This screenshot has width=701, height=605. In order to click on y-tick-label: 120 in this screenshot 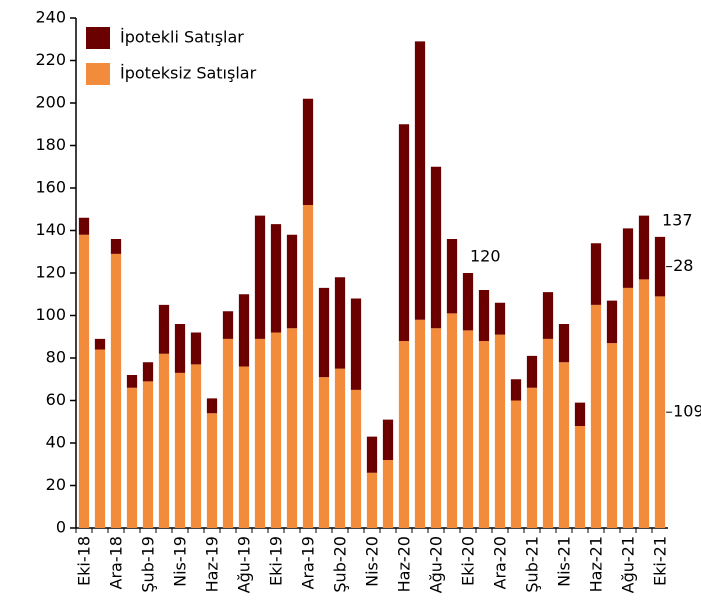, I will do `click(50, 272)`.